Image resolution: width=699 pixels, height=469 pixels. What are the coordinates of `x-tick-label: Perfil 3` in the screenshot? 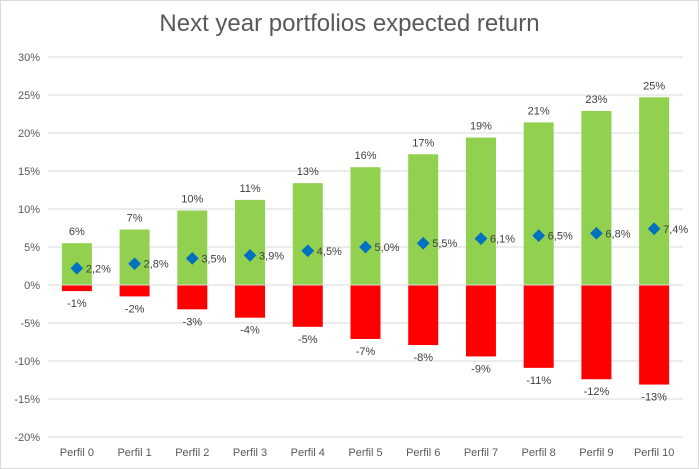 It's located at (250, 453).